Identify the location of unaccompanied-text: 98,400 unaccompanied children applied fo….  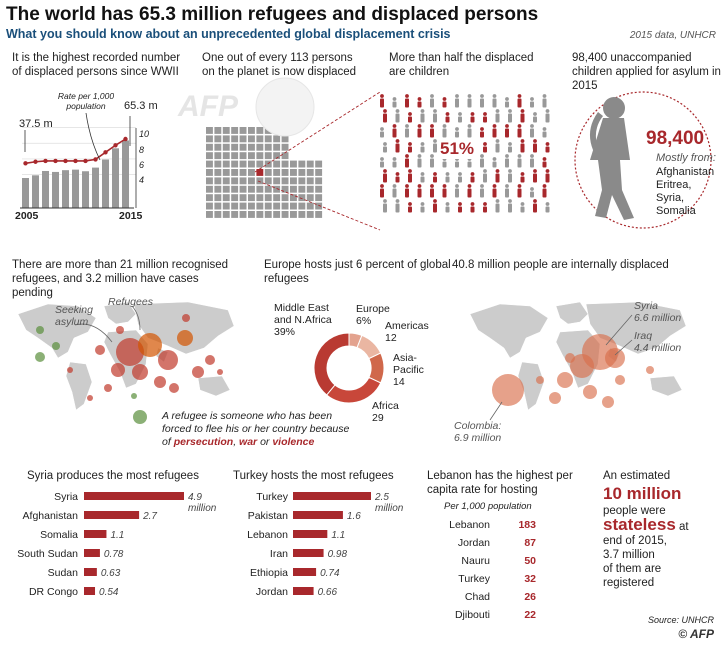
(646, 72).